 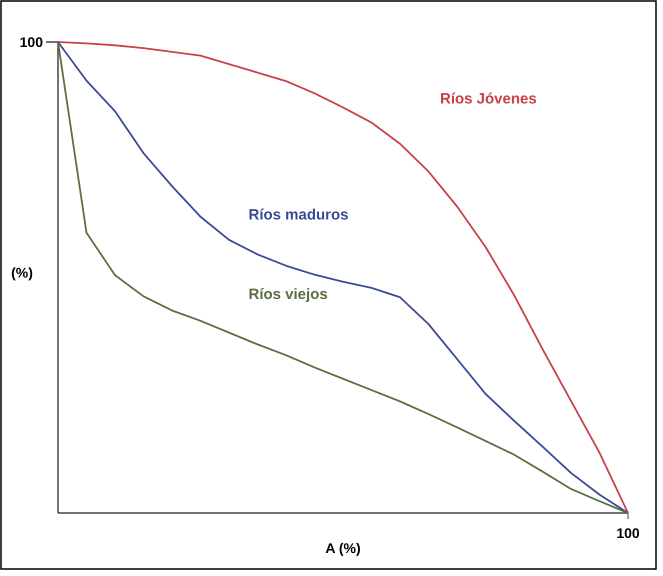 What do you see at coordinates (22, 272) in the screenshot?
I see `y-axis-title: (%)` at bounding box center [22, 272].